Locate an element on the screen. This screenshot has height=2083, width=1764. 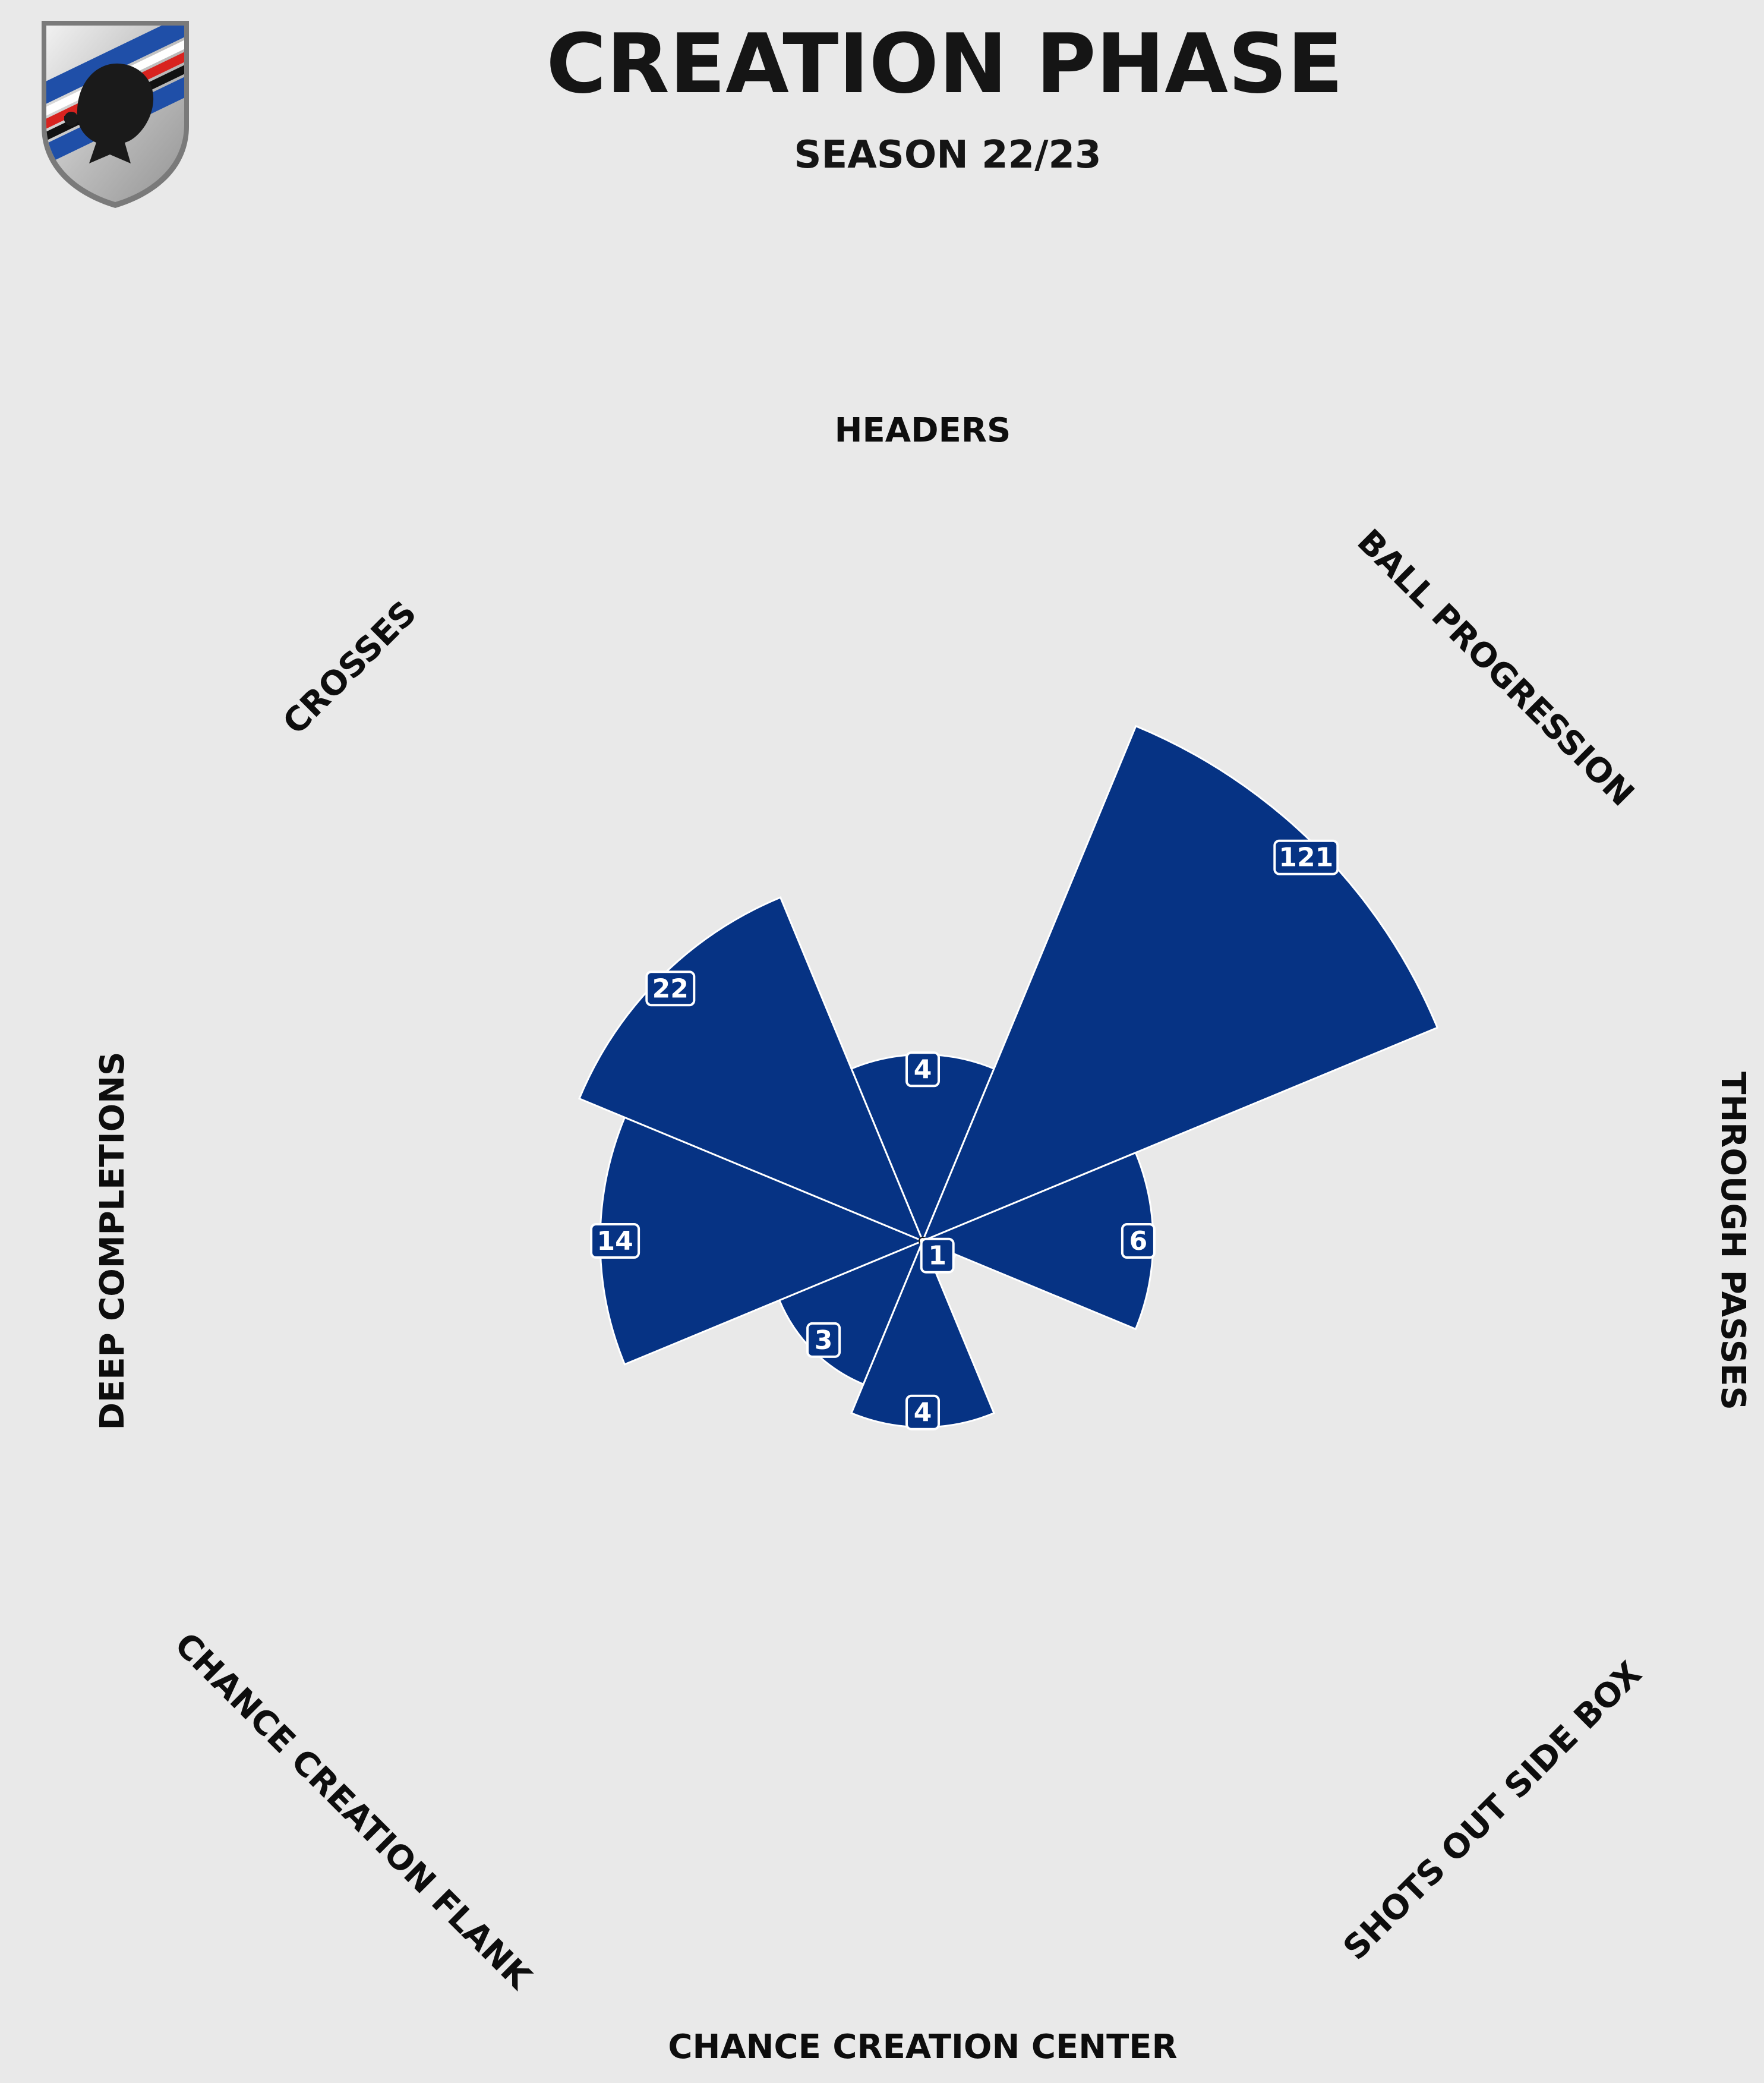
value-label-text: 14 is located at coordinates (615, 1241).